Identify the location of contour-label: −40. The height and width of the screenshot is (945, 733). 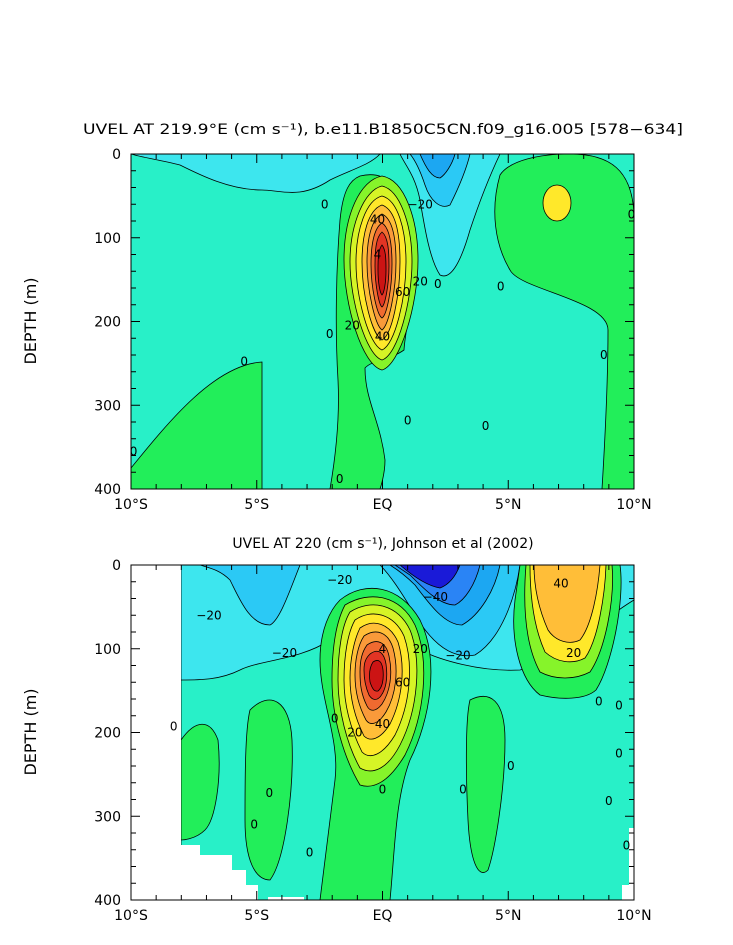
(435, 597).